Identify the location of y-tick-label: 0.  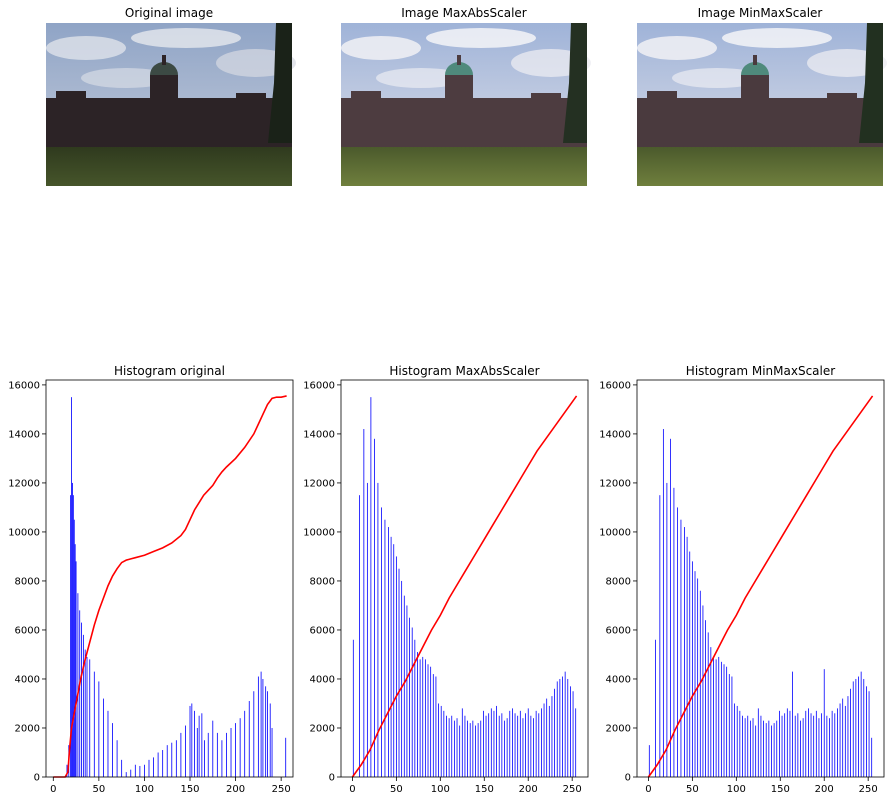
(37, 778).